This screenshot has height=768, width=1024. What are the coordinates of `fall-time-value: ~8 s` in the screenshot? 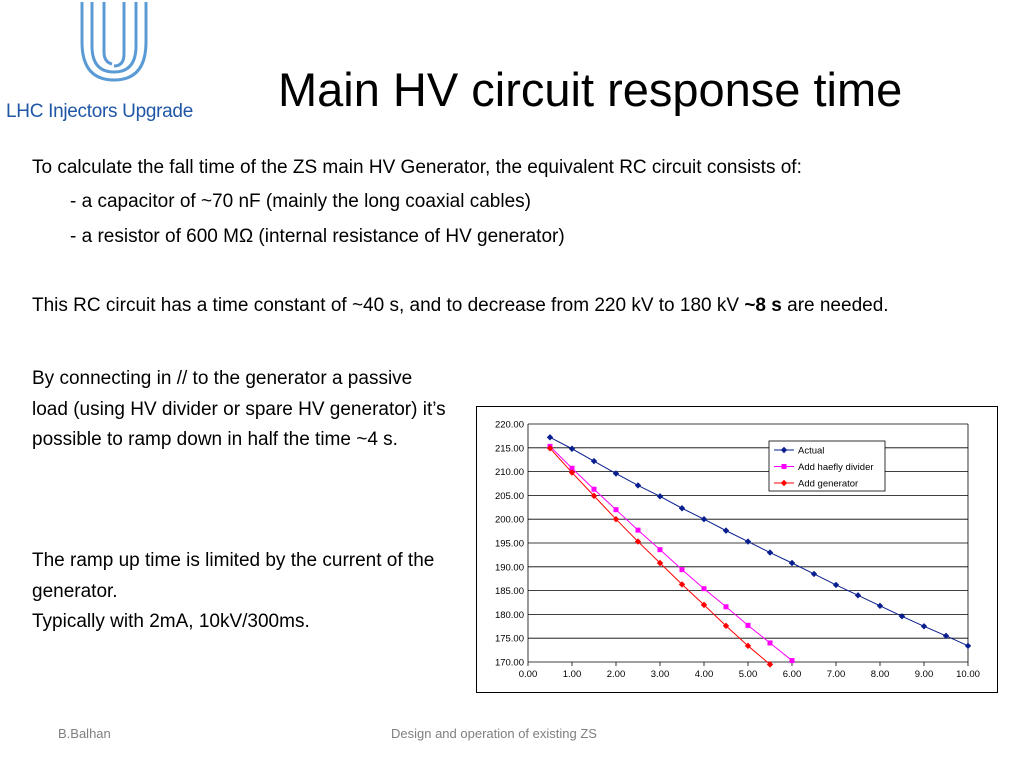 It's located at (763, 305).